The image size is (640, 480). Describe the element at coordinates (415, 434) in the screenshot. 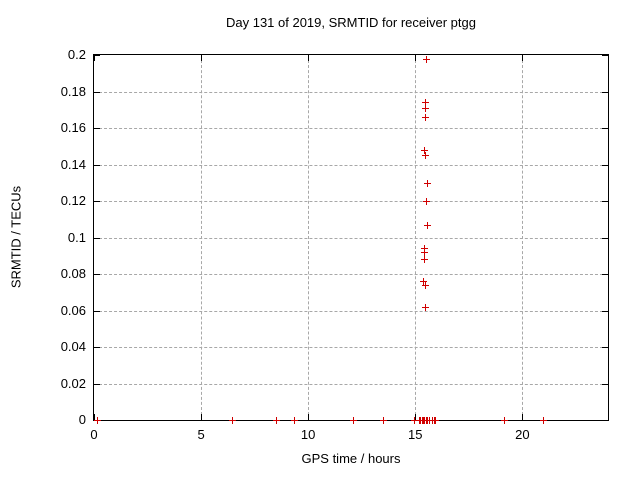

I see `x-tick-label: 15` at that location.